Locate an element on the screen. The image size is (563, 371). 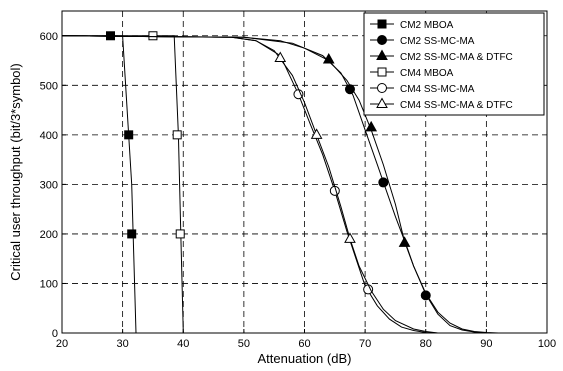
legend-item: CM2 SS-MC-MA is located at coordinates (422, 41).